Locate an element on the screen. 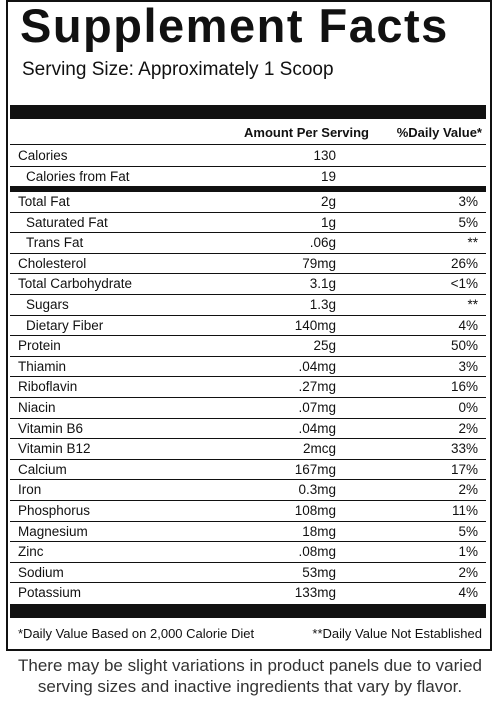 The image size is (500, 701). nutrient-row: Zinc .08mg 1% is located at coordinates (248, 552).